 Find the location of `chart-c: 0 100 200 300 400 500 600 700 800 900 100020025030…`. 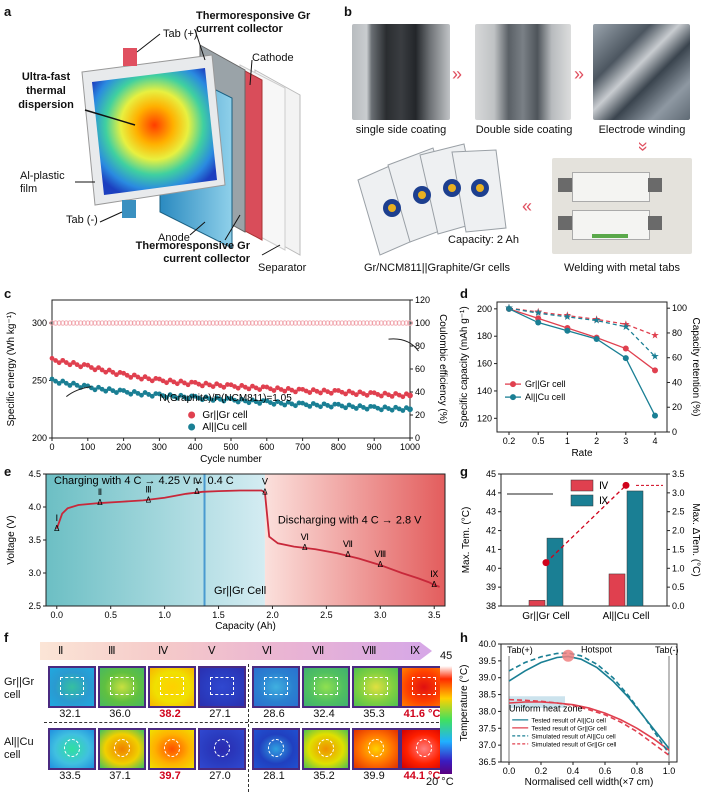

chart-c: 0 100 200 300 400 500 600 700 800 900 100020025030… is located at coordinates (227, 380).